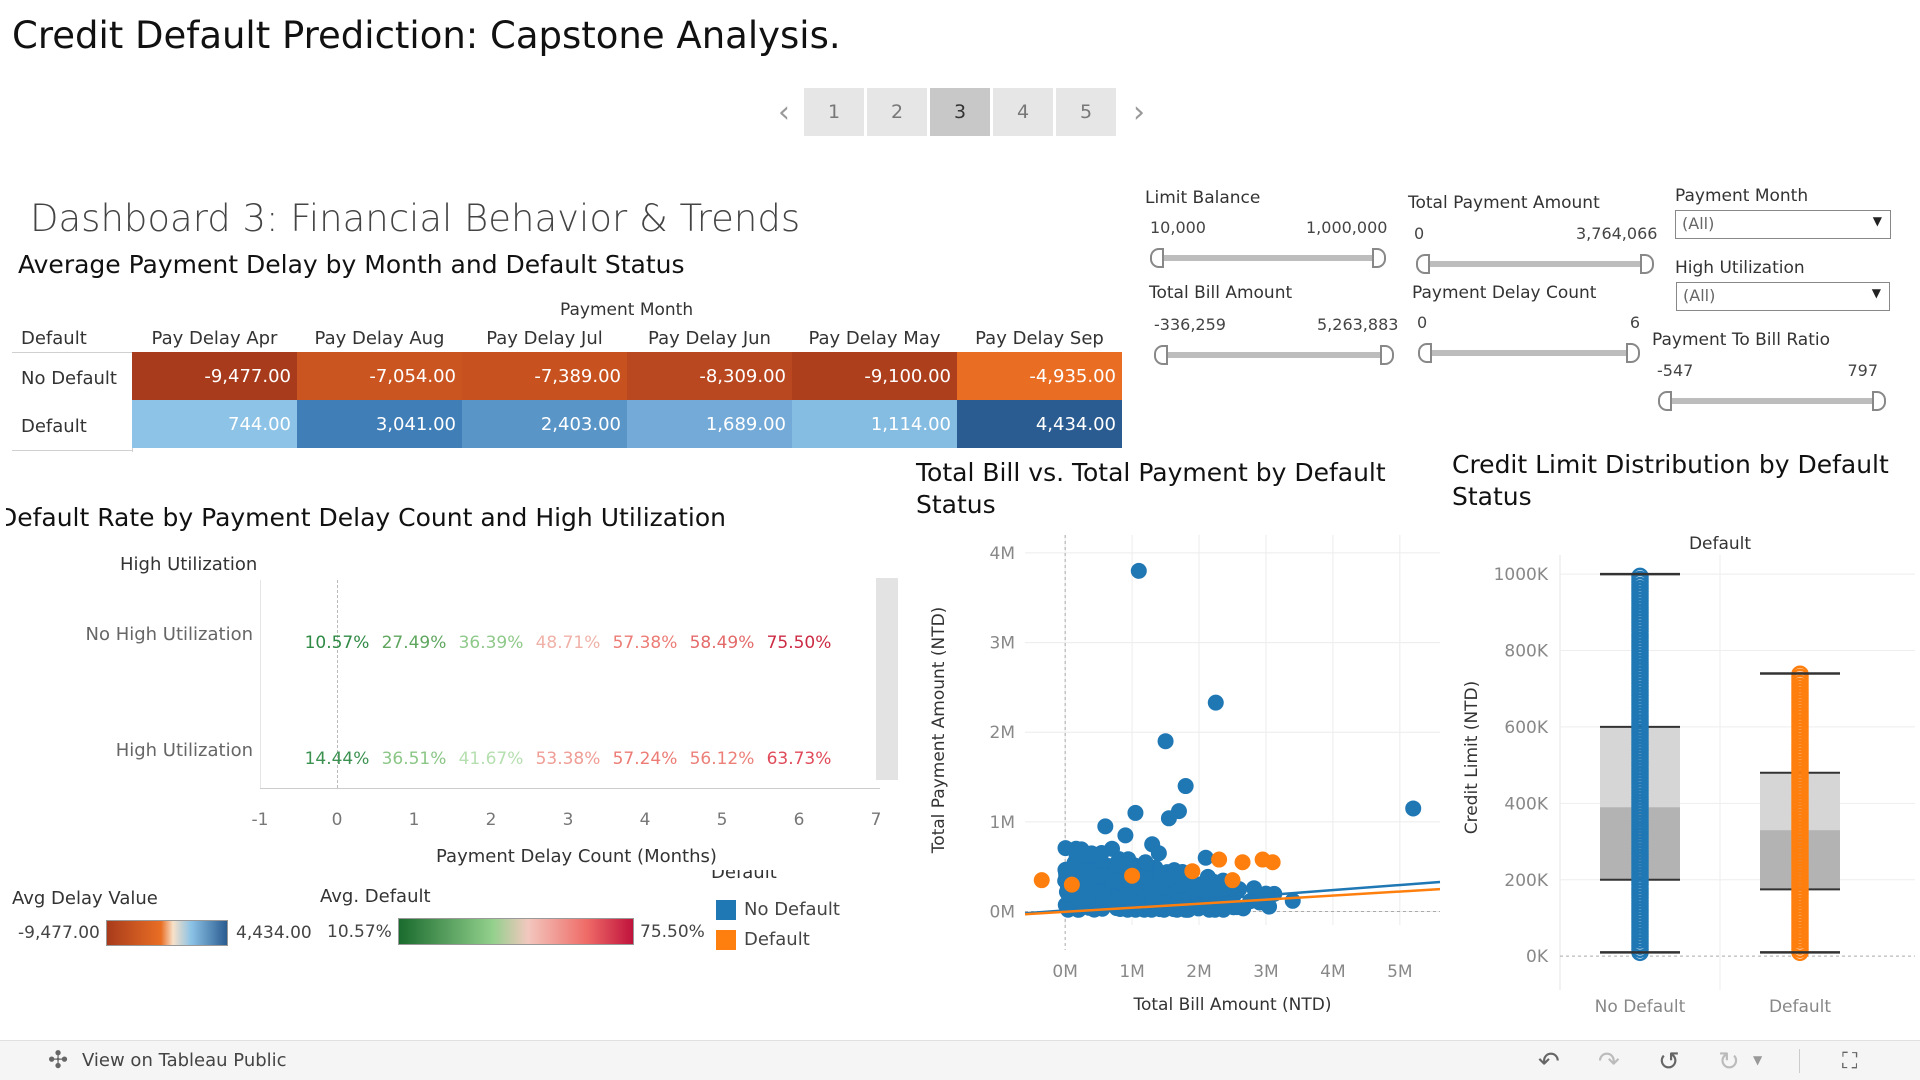 The image size is (1920, 1080). Describe the element at coordinates (1850, 1061) in the screenshot. I see `fullscreen-icon: ⛶` at that location.